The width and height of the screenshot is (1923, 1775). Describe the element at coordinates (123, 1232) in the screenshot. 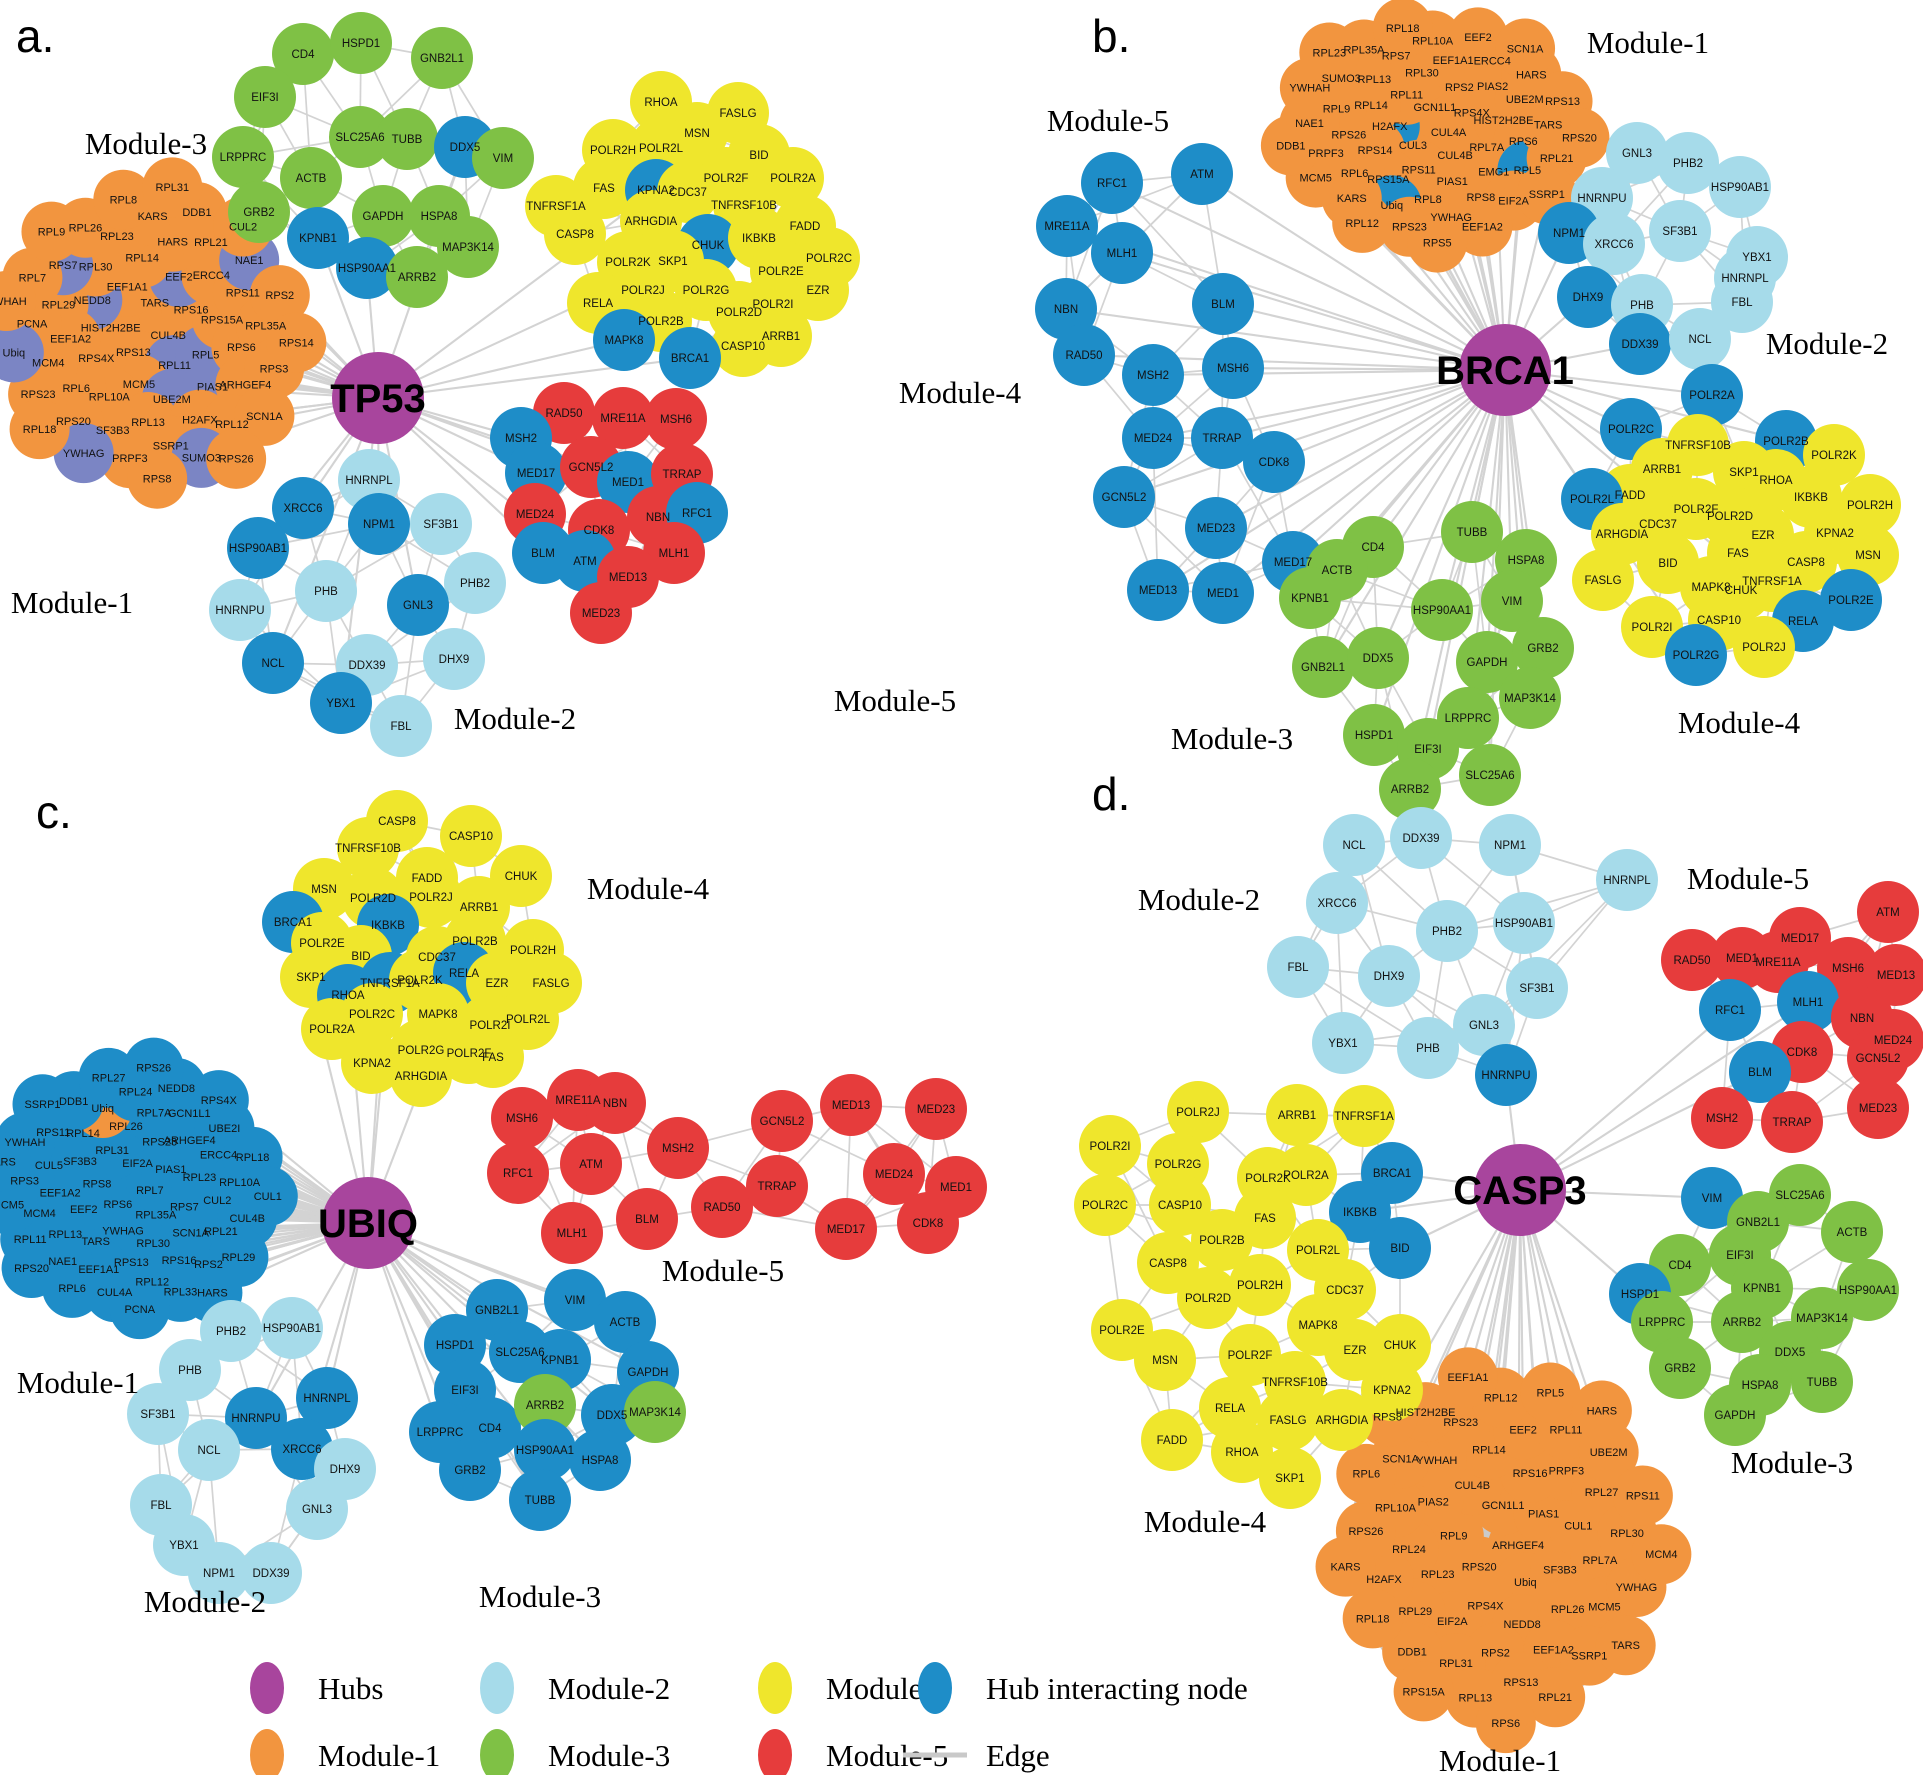

I see `gene-label: YWHAG` at that location.